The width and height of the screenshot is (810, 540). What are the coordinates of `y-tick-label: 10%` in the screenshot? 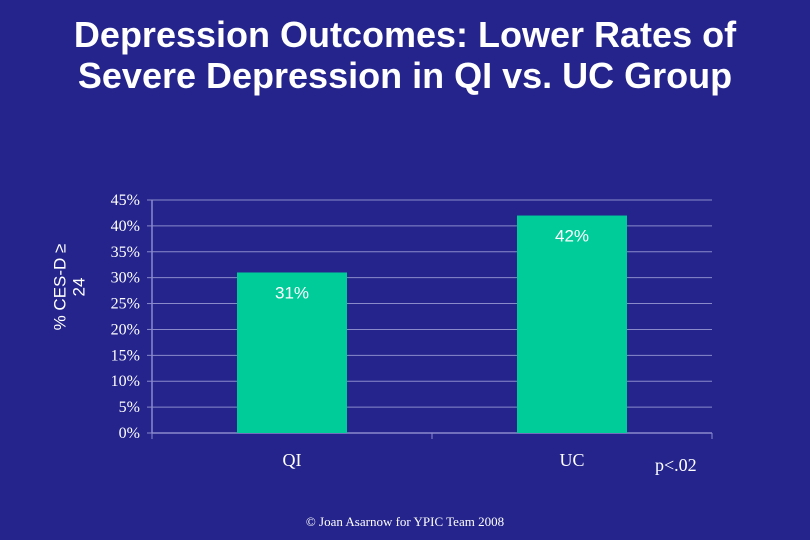 It's located at (125, 381).